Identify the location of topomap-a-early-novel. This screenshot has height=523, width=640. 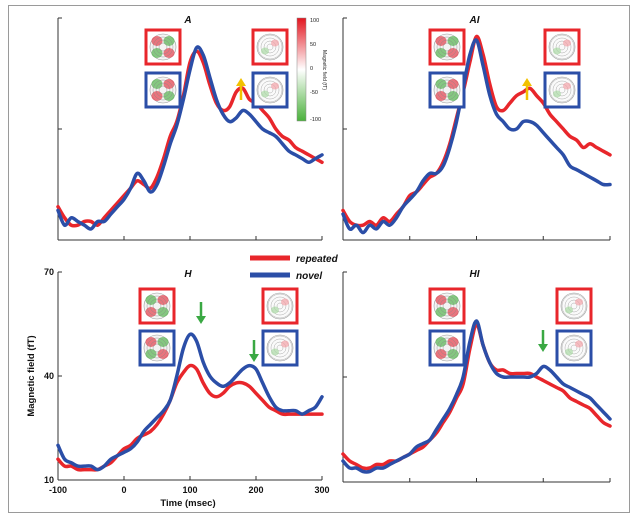
(163, 90).